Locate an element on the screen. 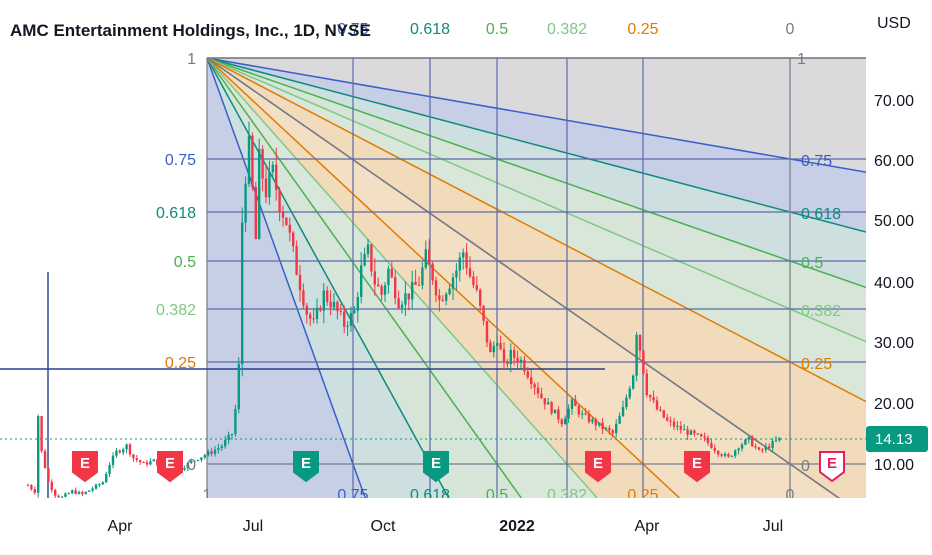 The height and width of the screenshot is (555, 932). last-price-tag: 14.13 is located at coordinates (897, 438).